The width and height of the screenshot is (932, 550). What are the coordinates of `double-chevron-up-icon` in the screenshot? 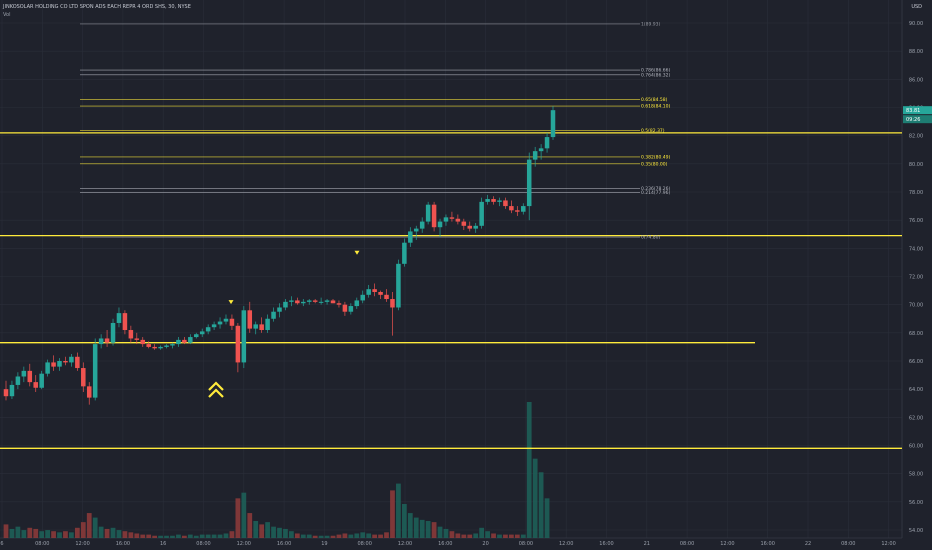 It's located at (216, 386).